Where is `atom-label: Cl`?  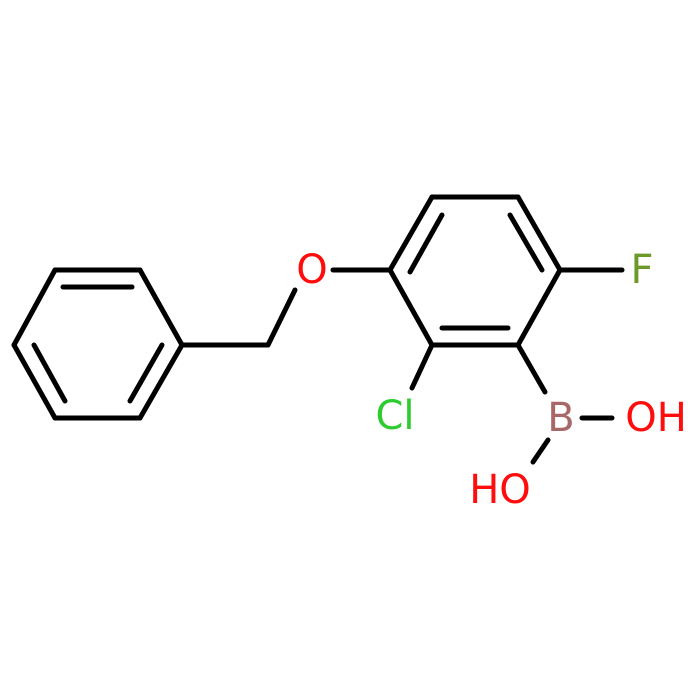
atom-label: Cl is located at coordinates (394, 416).